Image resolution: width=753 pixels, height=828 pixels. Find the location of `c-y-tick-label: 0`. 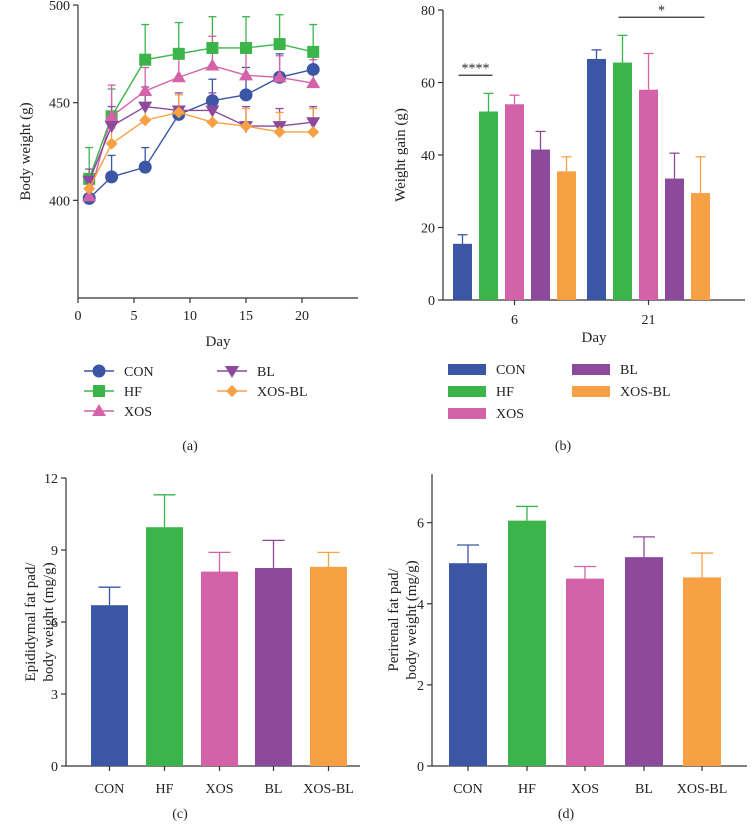

c-y-tick-label: 0 is located at coordinates (54, 767).